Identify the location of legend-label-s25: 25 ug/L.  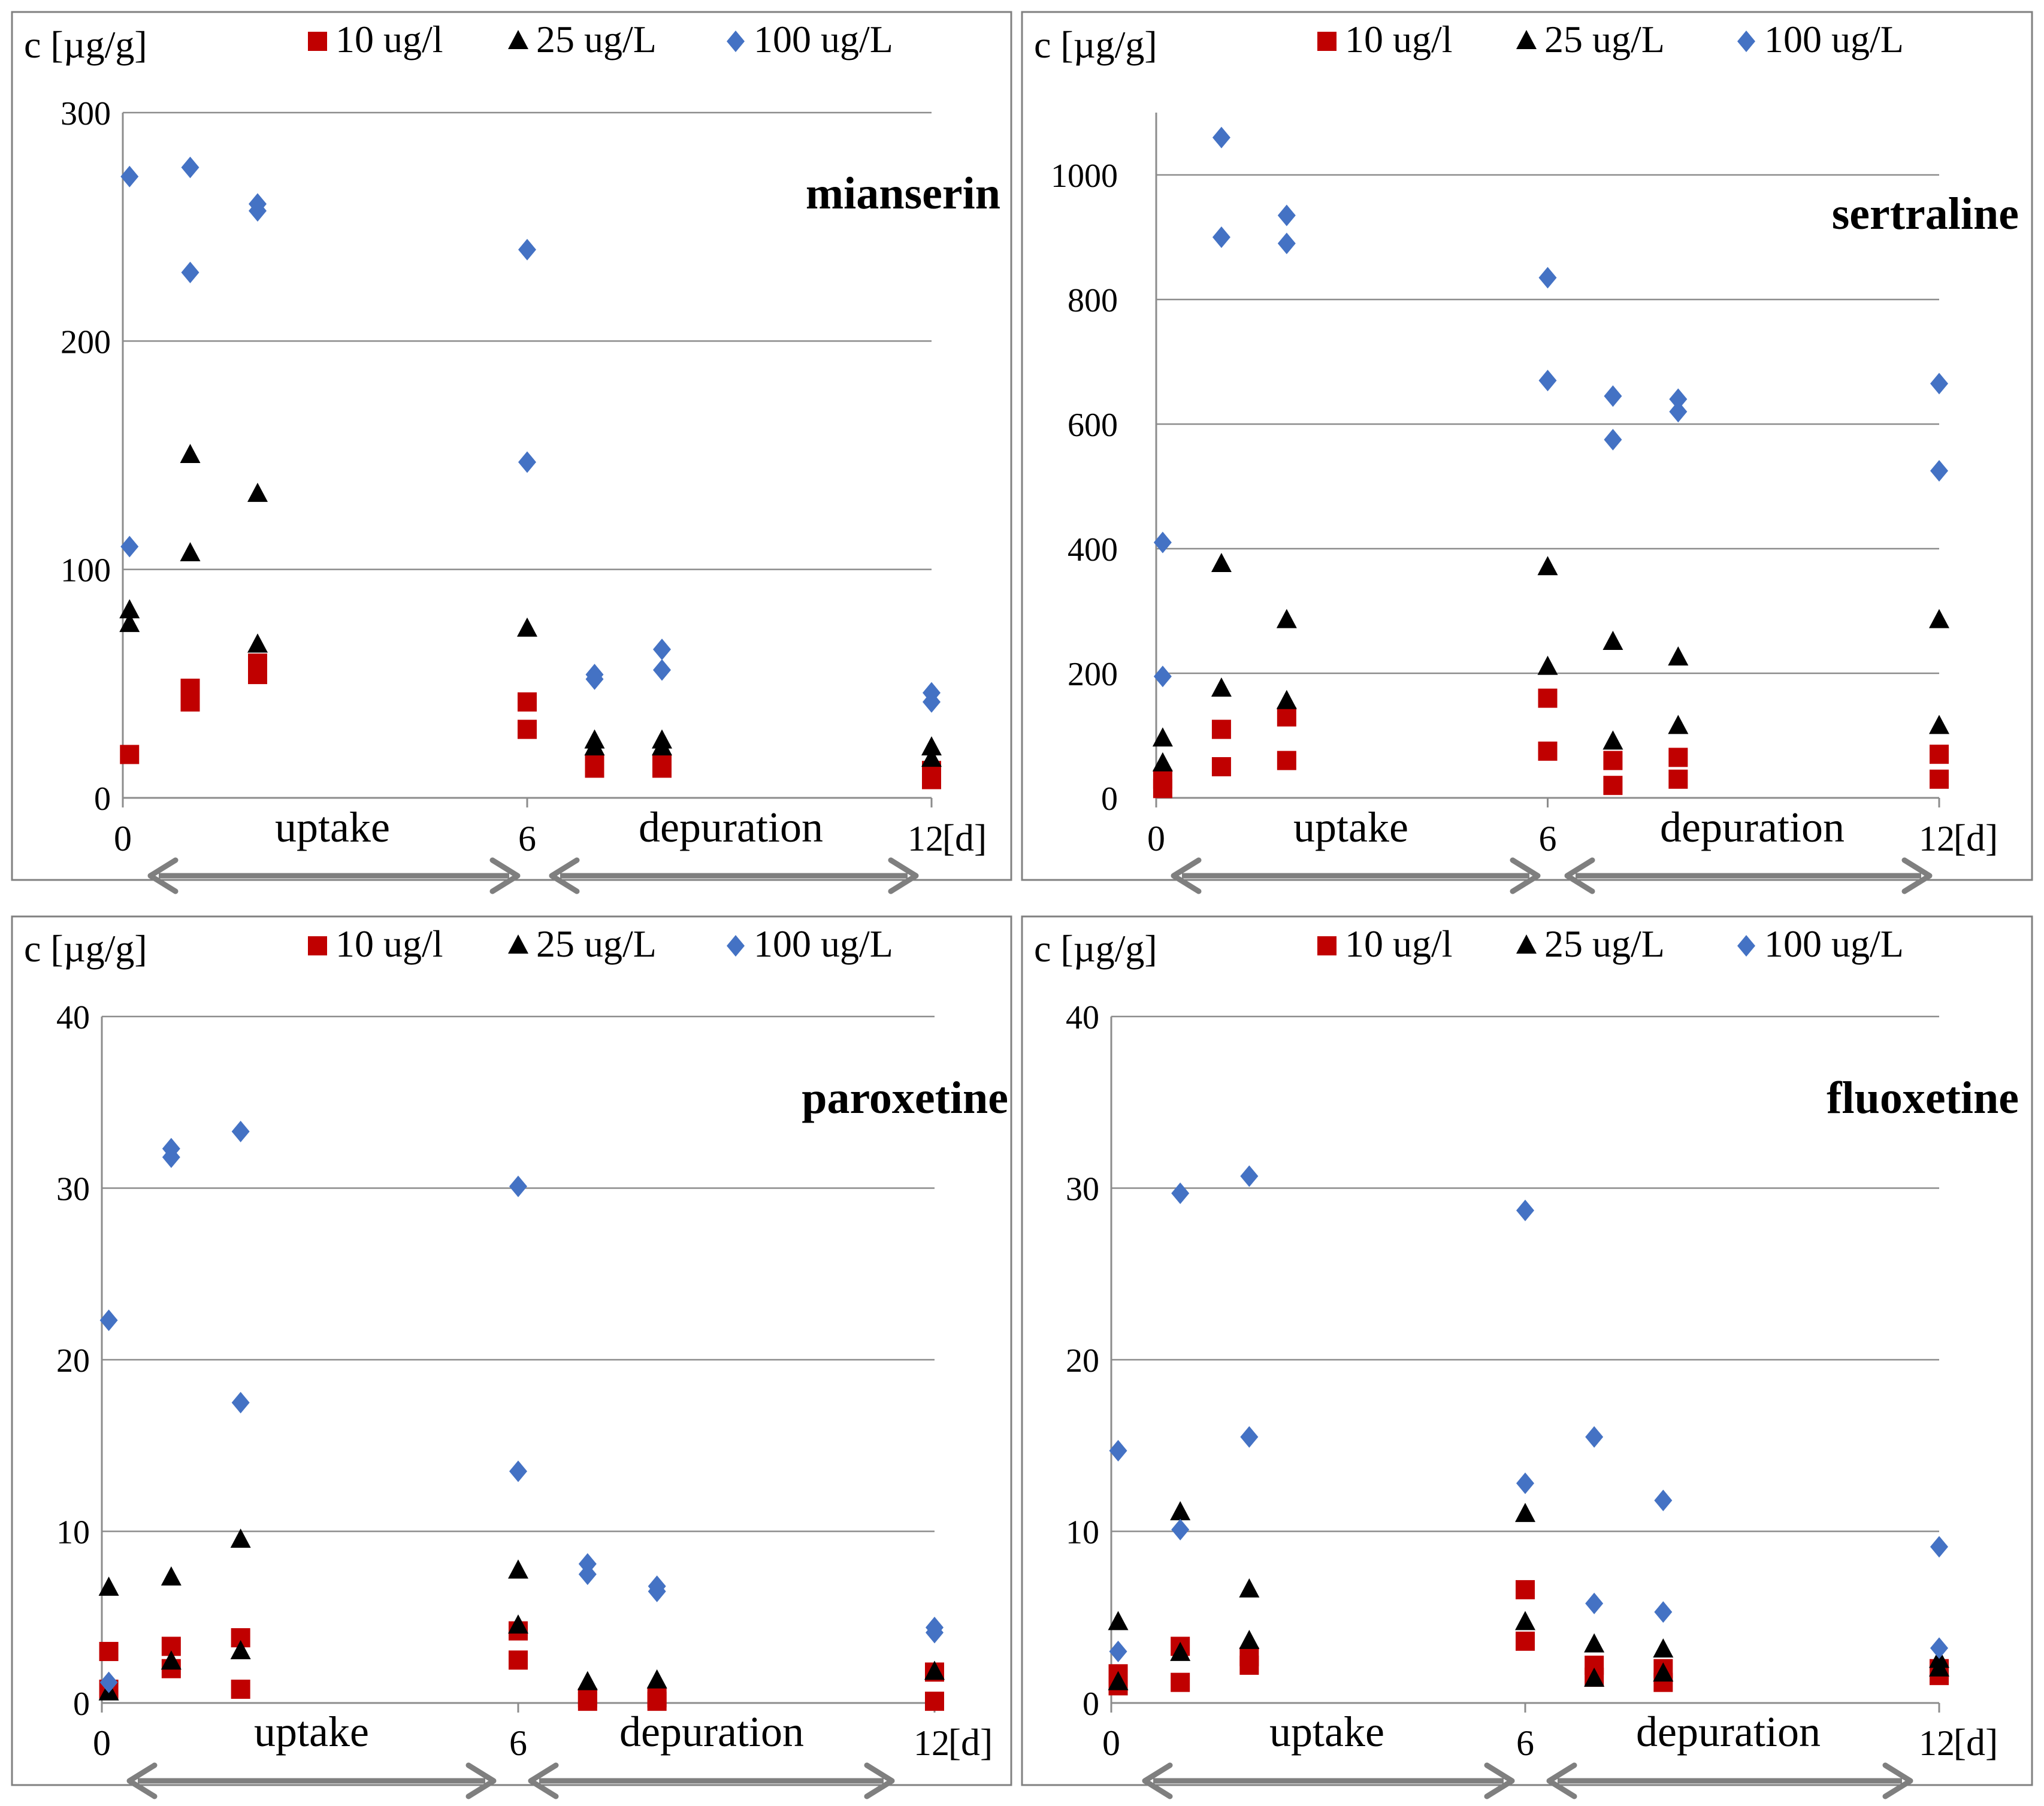
(1604, 39).